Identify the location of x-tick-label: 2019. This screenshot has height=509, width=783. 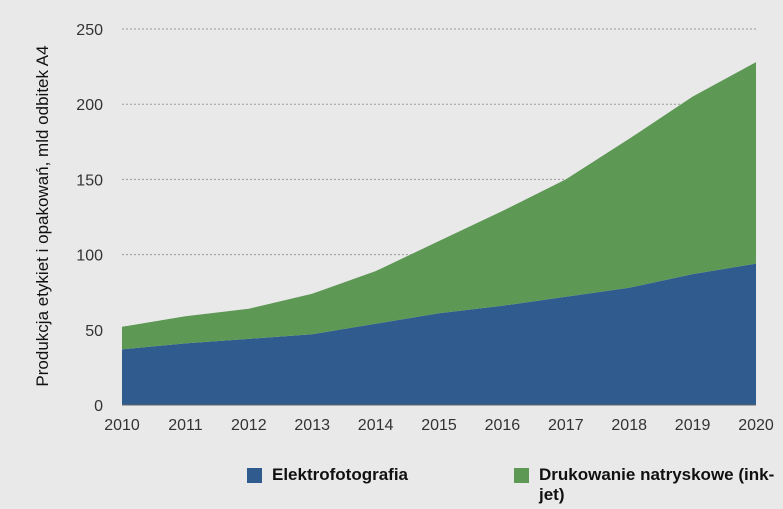
(693, 425).